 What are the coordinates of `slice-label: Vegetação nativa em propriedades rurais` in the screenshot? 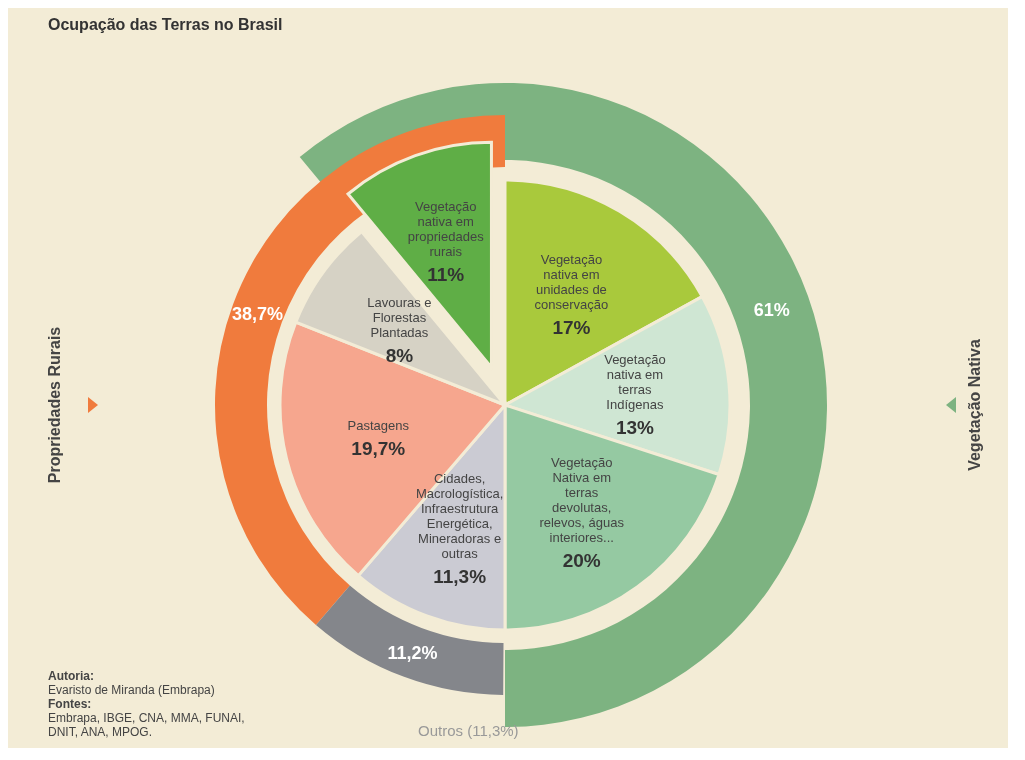 It's located at (446, 229).